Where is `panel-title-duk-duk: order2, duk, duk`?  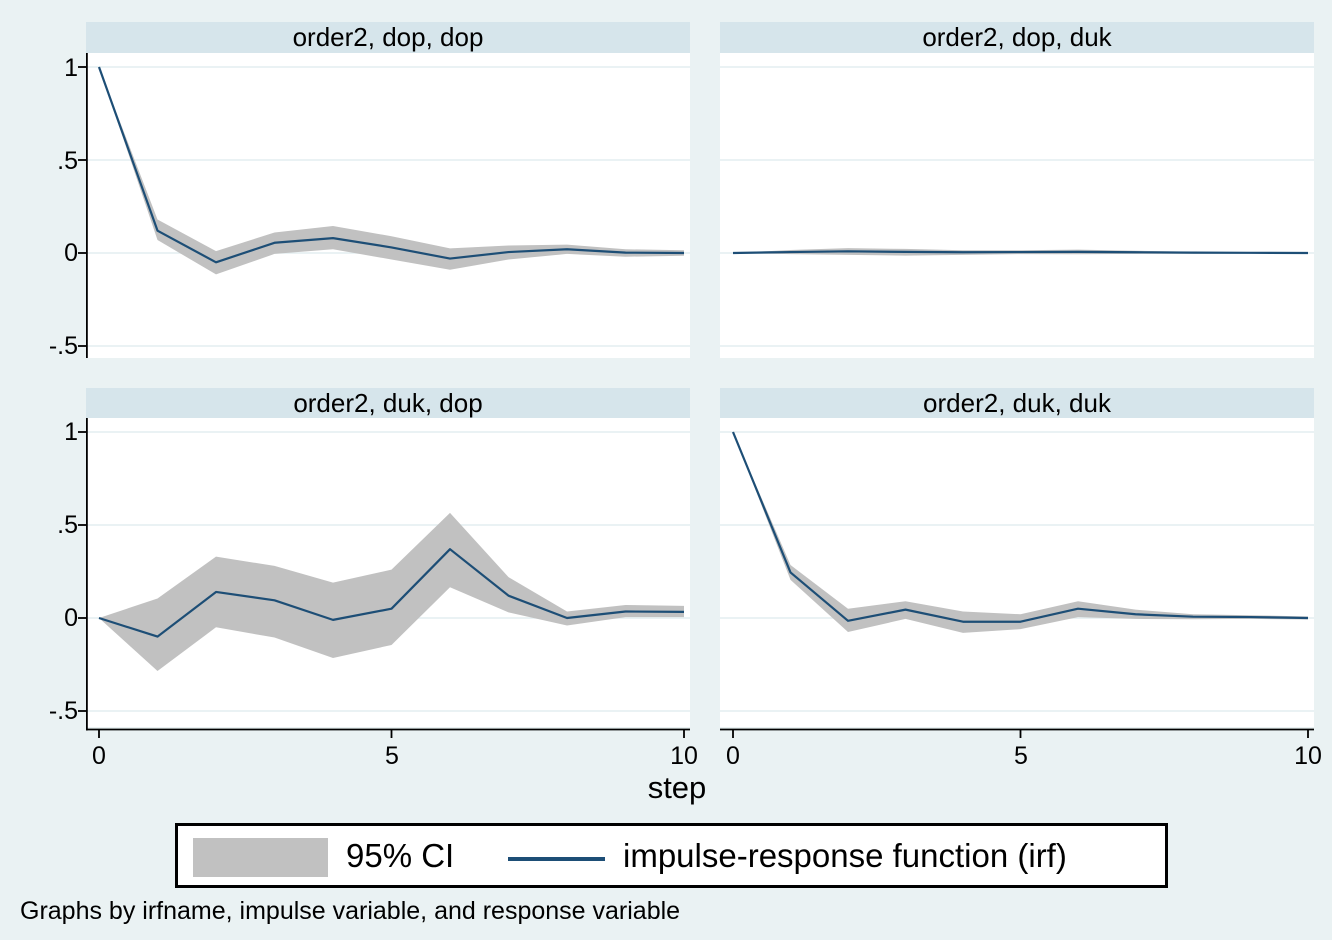 panel-title-duk-duk: order2, duk, duk is located at coordinates (1017, 403).